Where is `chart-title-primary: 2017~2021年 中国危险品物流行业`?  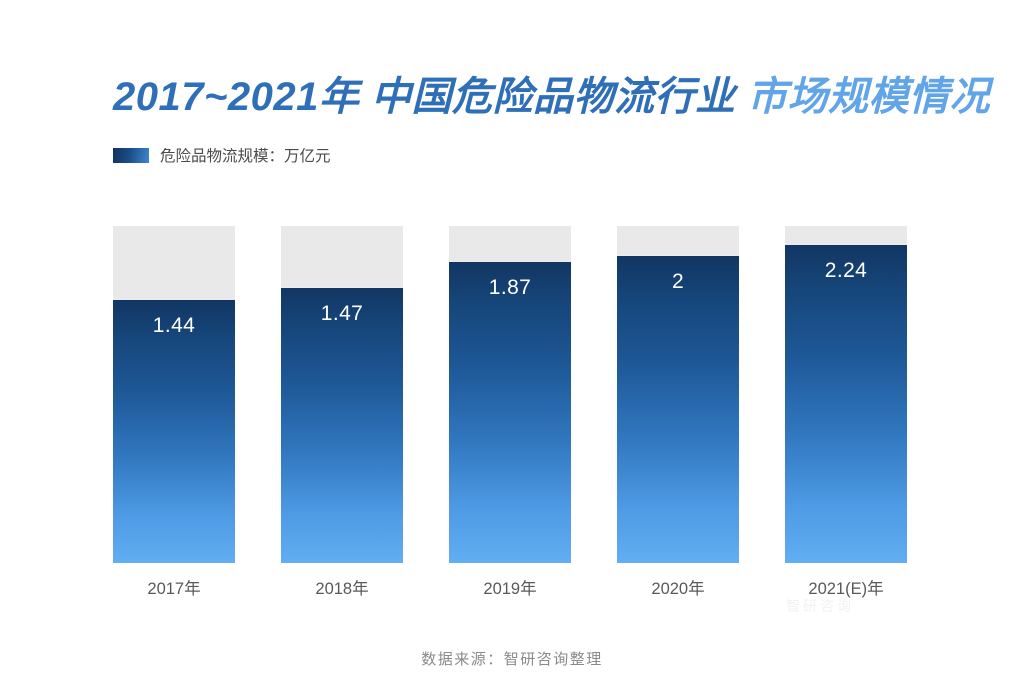
chart-title-primary: 2017~2021年 中国危险品物流行业 is located at coordinates (430, 97).